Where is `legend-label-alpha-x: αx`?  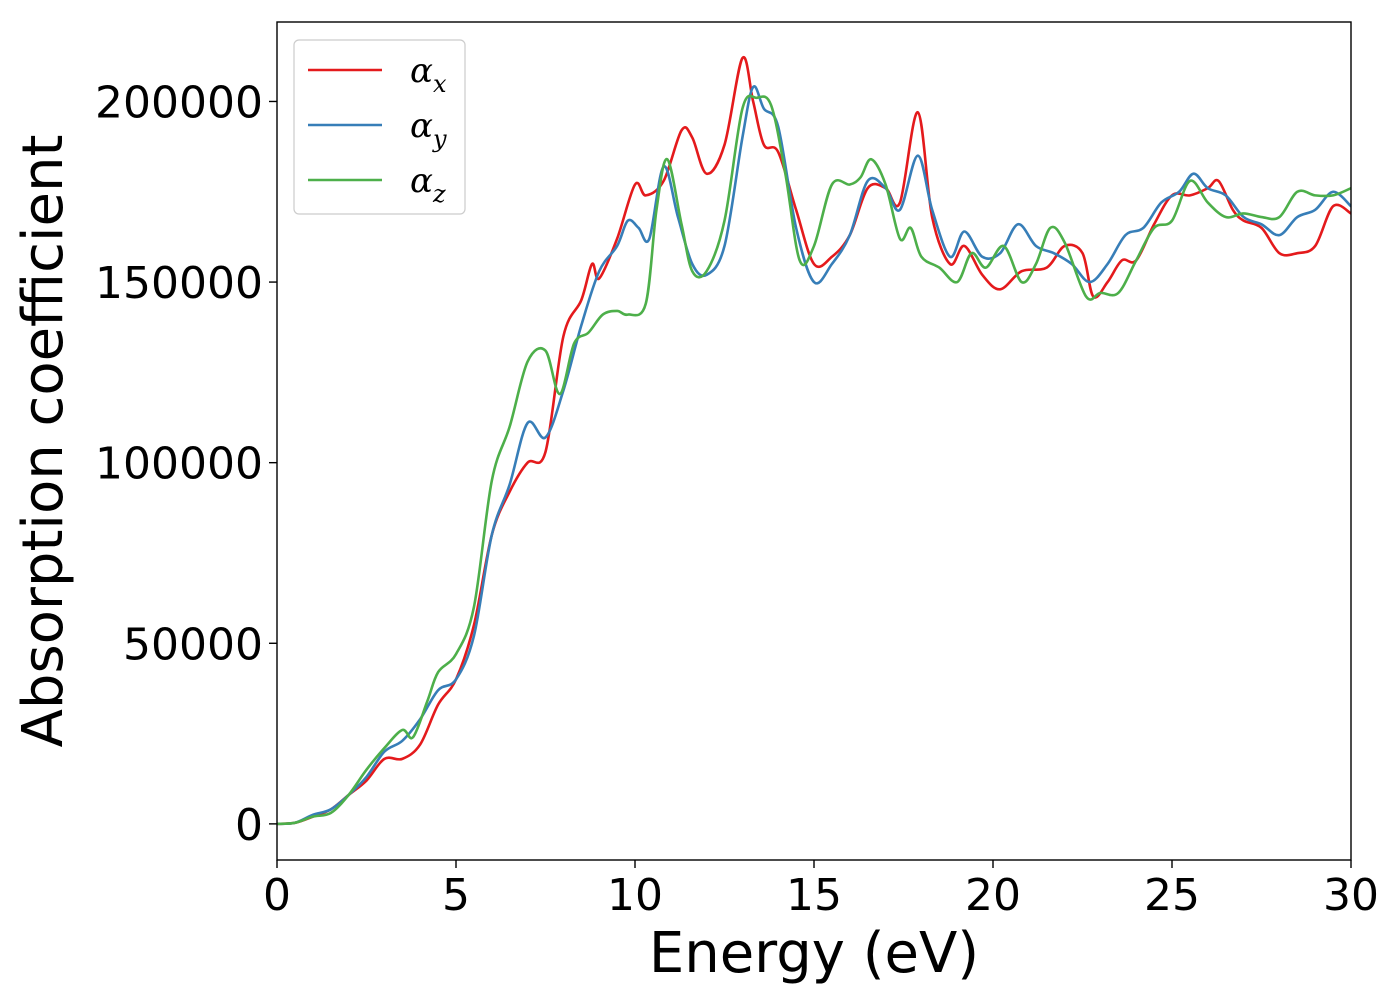
legend-label-alpha-x: αx is located at coordinates (428, 74).